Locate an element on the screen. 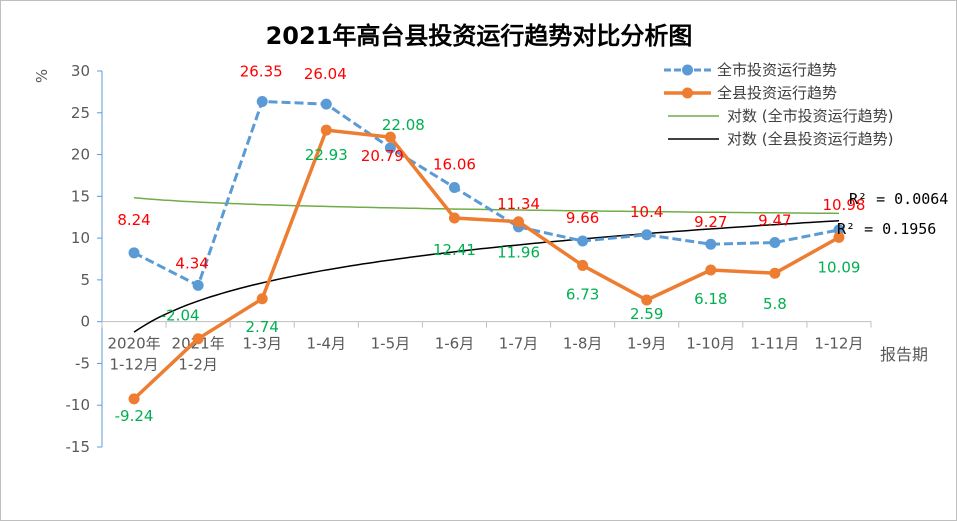 This screenshot has height=521, width=957. x-tick-label: 1-10月 is located at coordinates (710, 344).